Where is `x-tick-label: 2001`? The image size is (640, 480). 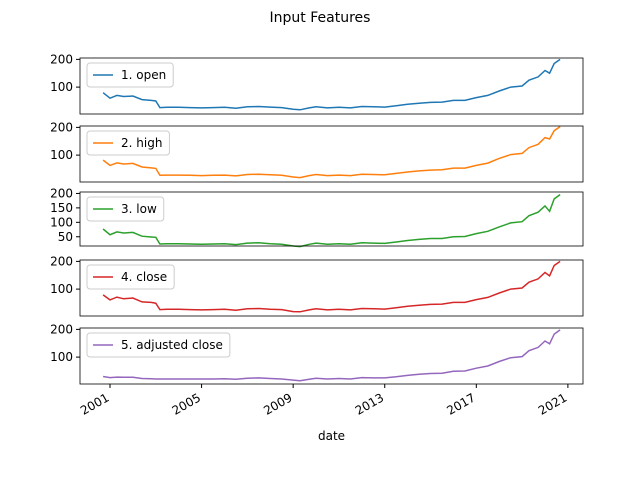
x-tick-label: 2001 is located at coordinates (94, 403).